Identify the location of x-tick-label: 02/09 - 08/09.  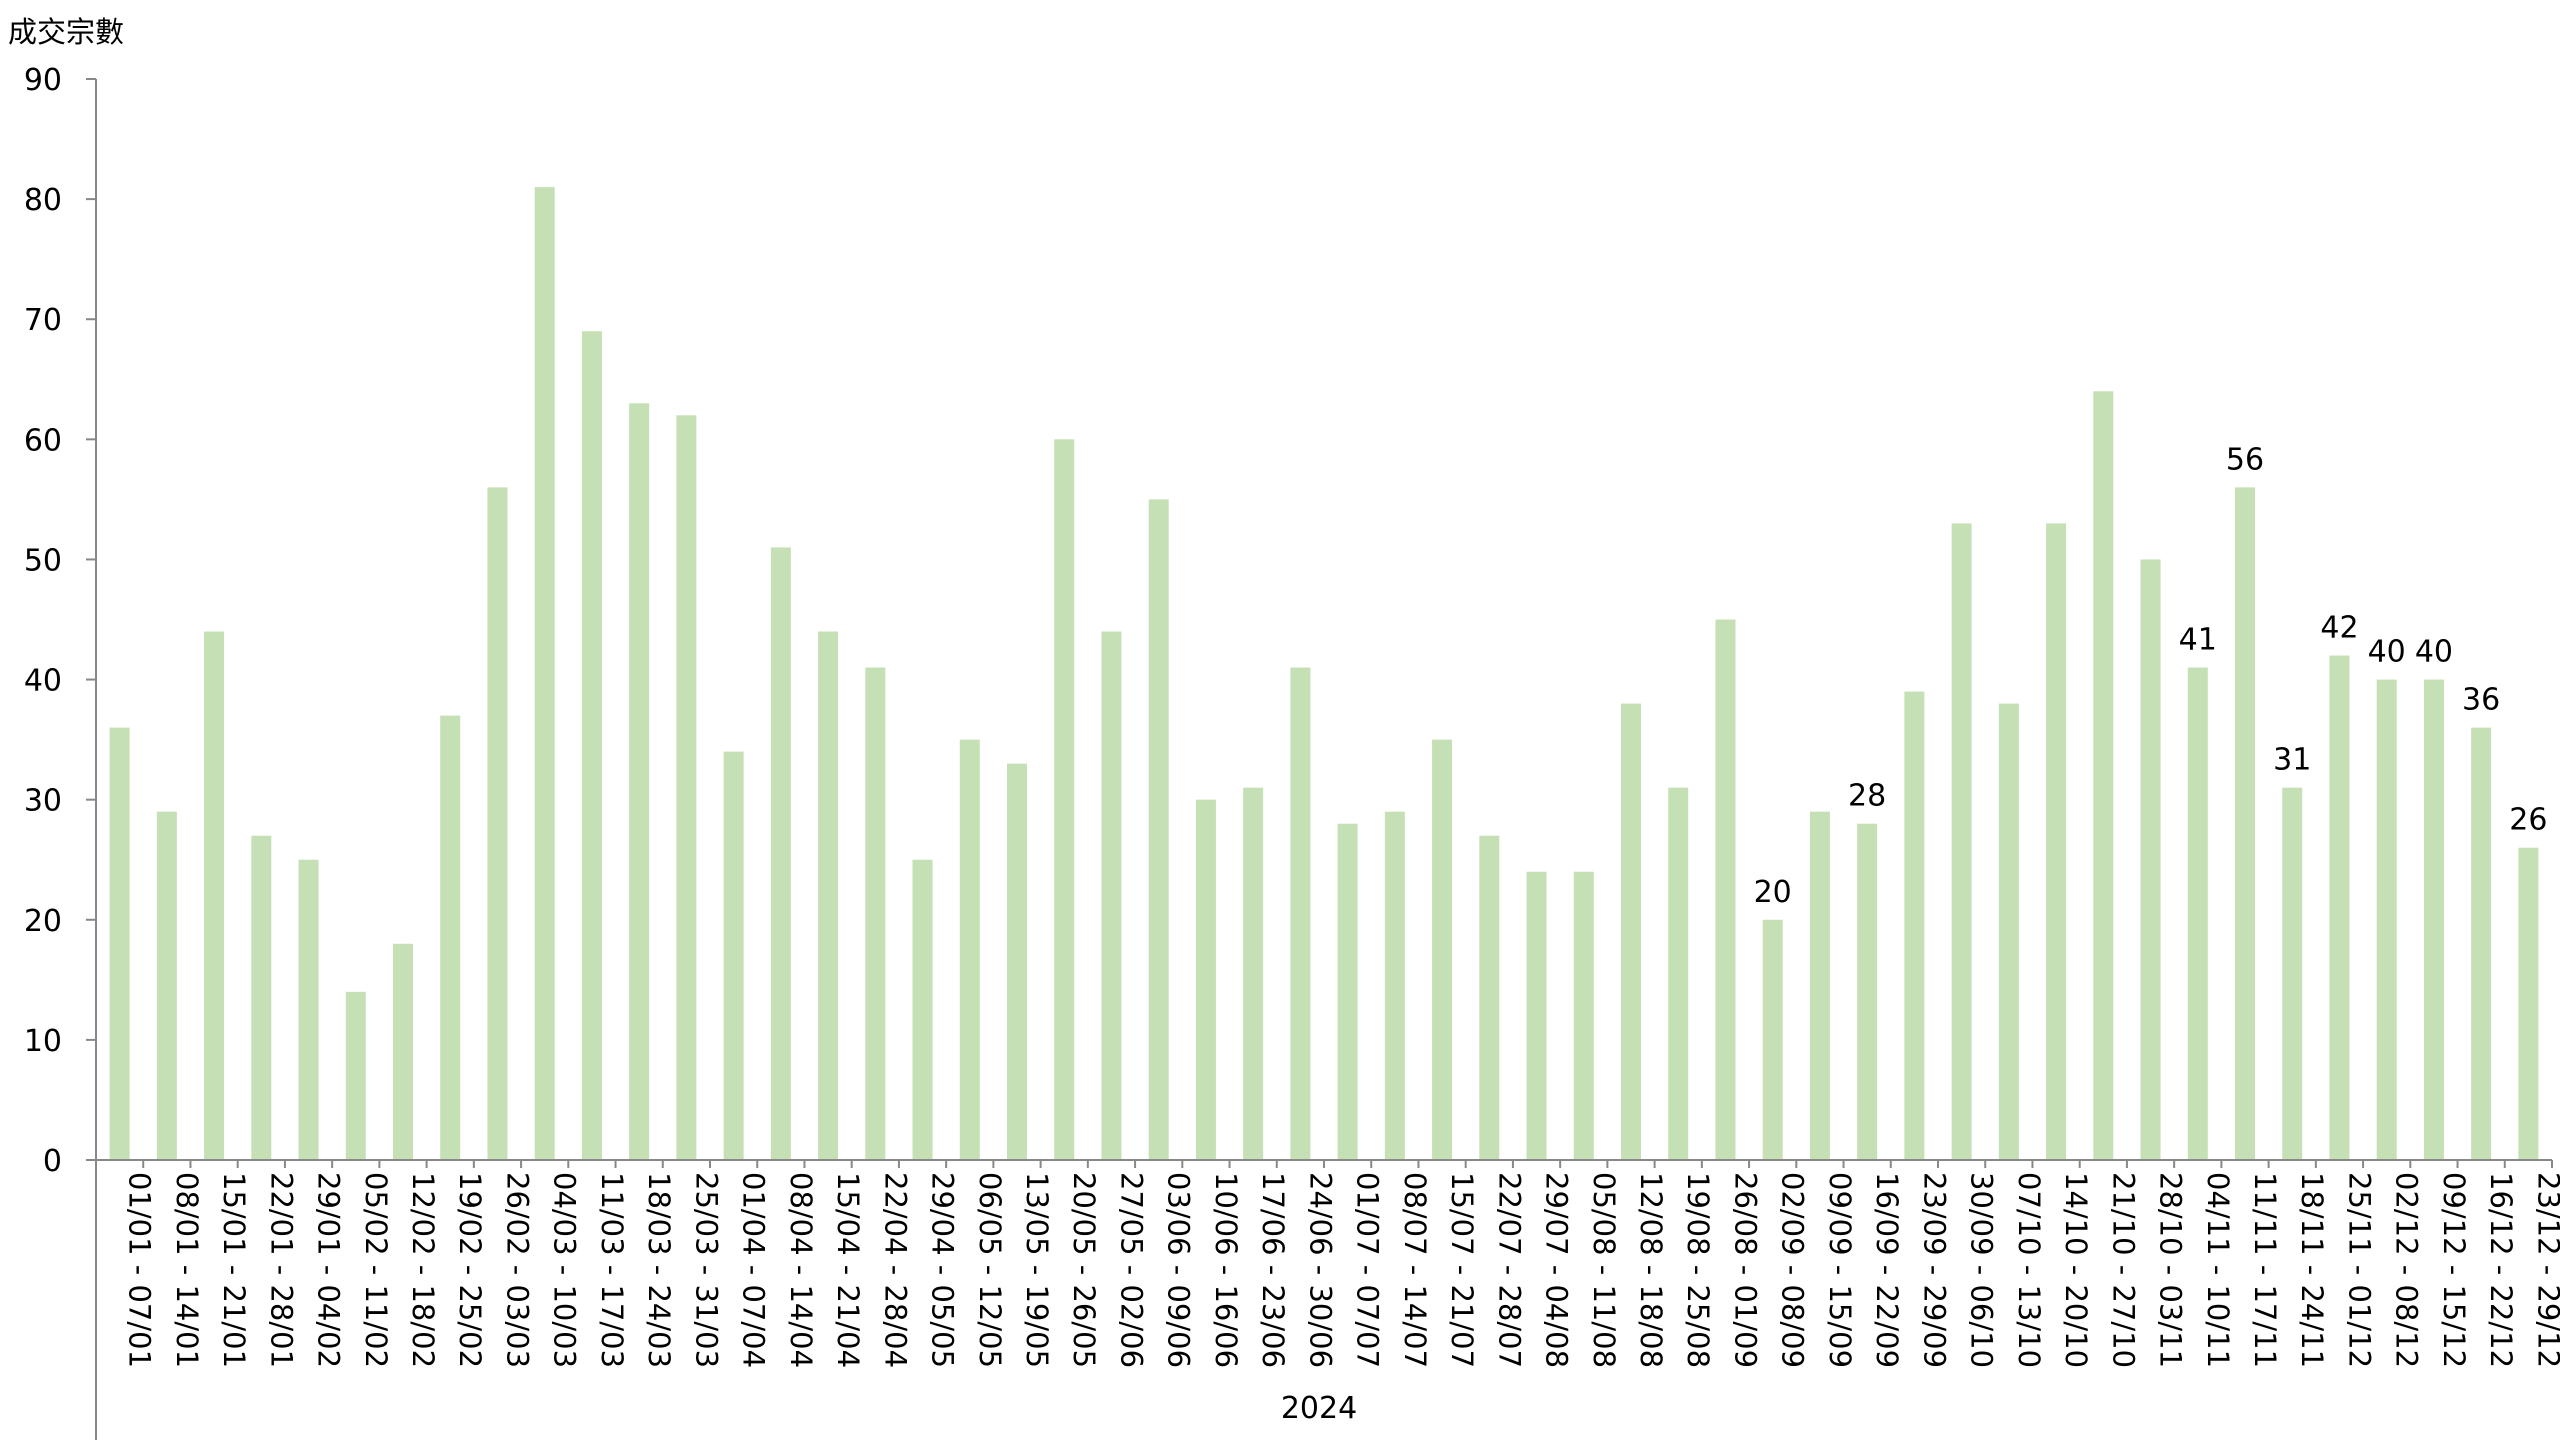
(1793, 1270).